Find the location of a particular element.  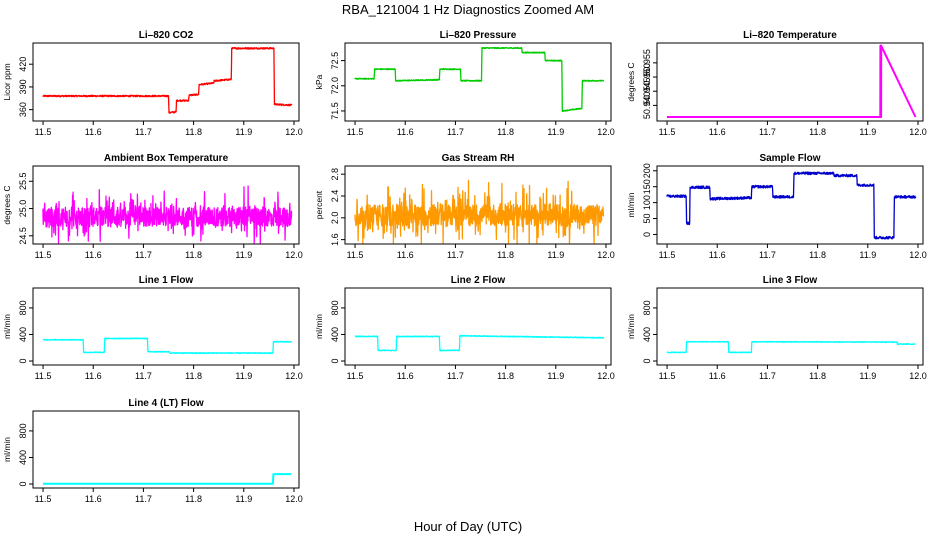

y-tick-label: 24.5 is located at coordinates (23, 236).